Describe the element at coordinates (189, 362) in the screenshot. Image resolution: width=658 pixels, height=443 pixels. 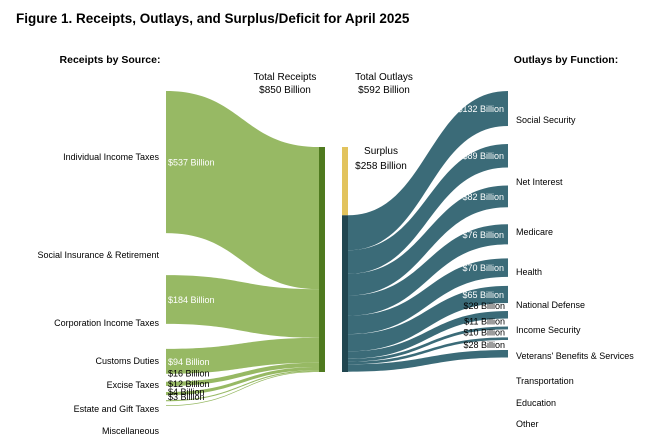
I see `receipt-value-label-2: $94 Billion` at that location.